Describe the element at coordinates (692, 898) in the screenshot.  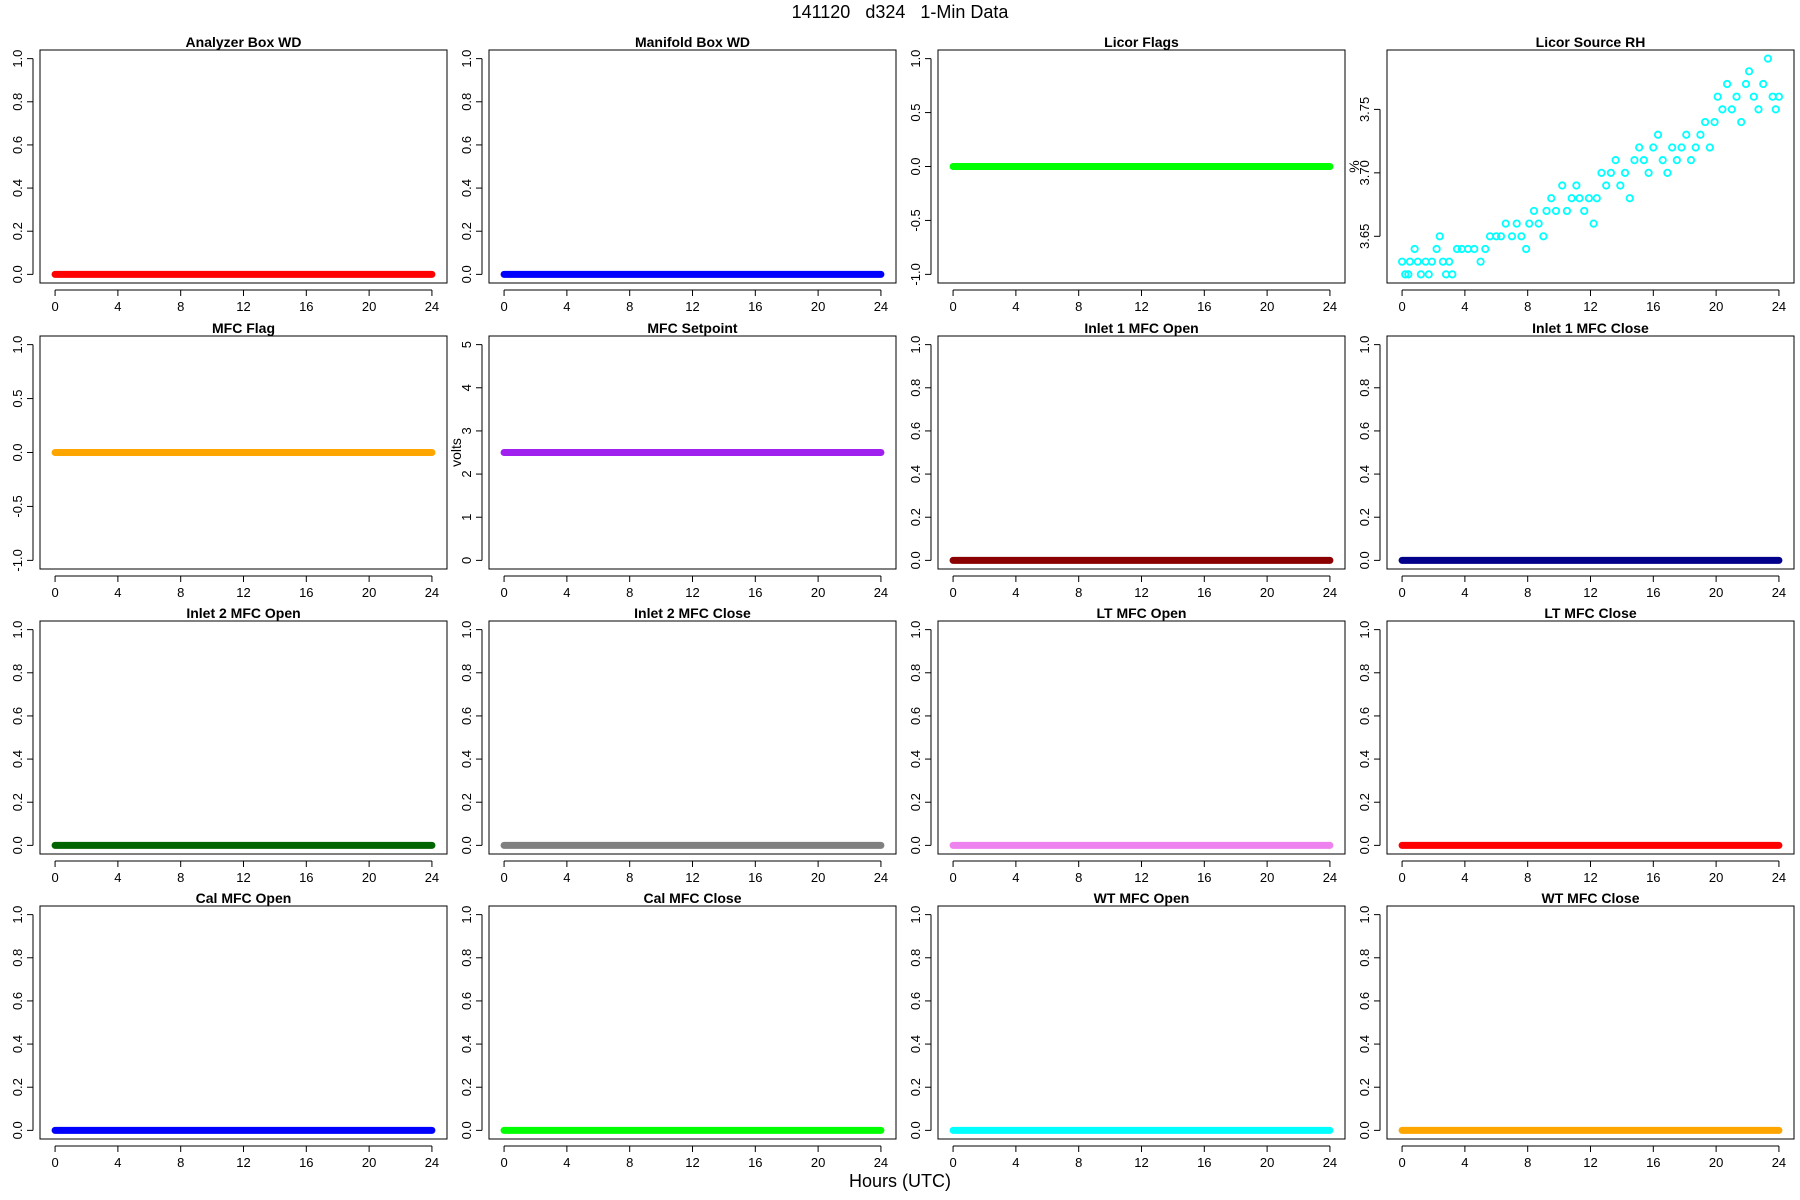
I see `panel-title: Cal MFC Close` at that location.